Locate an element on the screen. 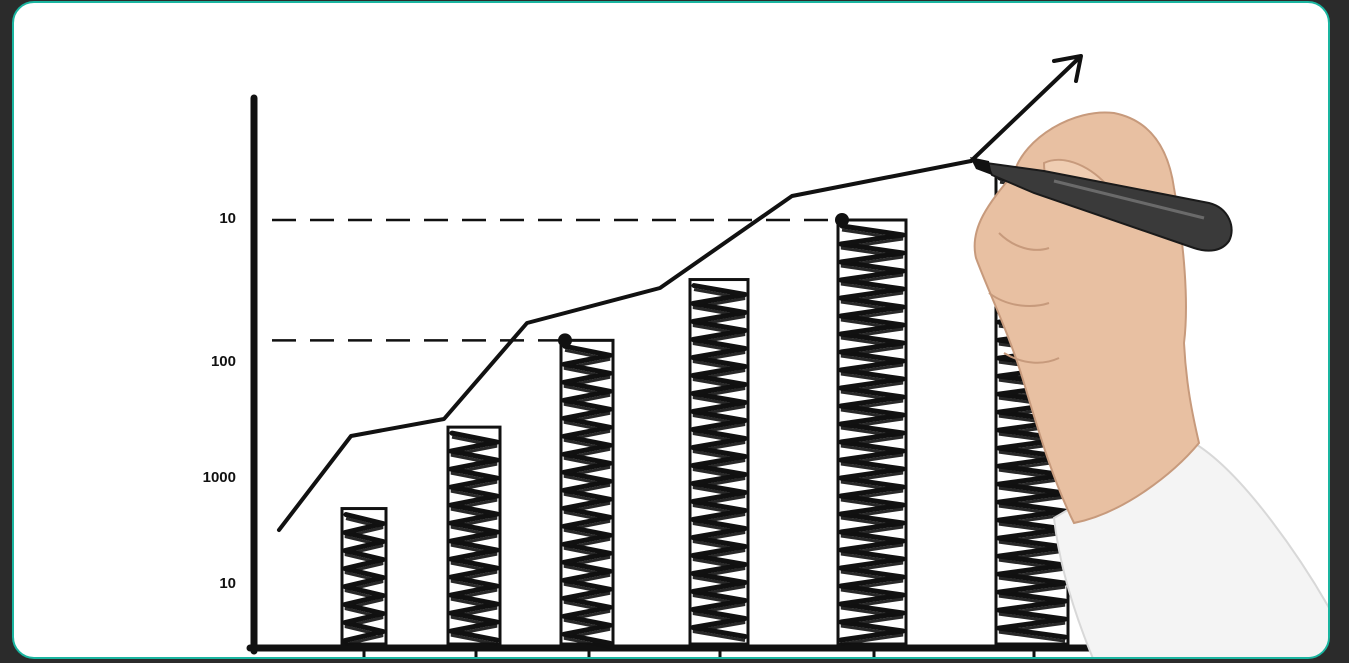  y-tick-label: 100 is located at coordinates (223, 361).